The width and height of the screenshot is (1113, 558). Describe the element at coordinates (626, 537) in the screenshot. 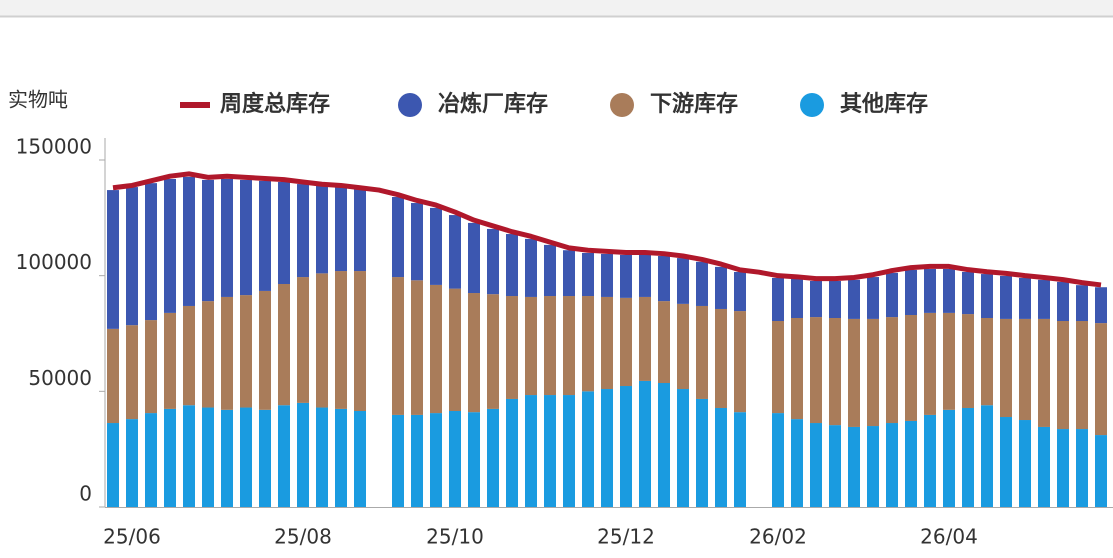

I see `x-tick-label: 25/12` at that location.